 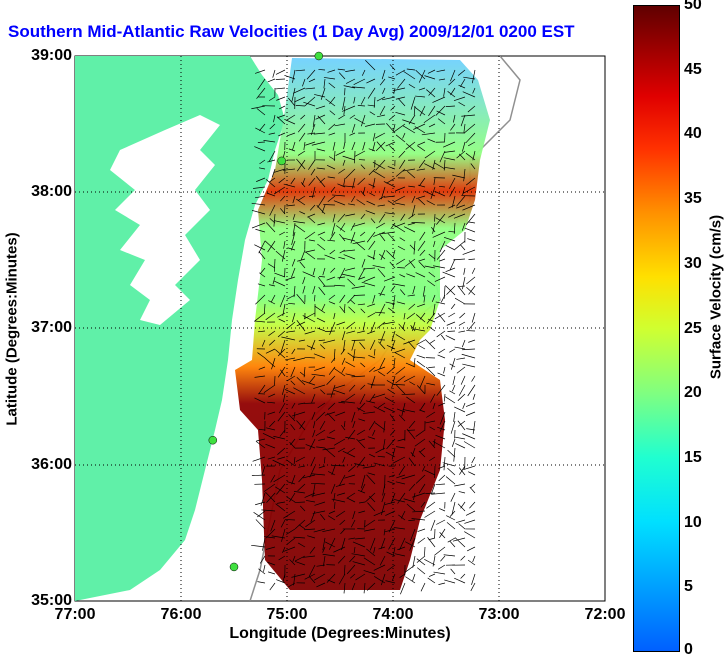 I want to click on y-tick-label: 37:00, so click(x=51, y=327).